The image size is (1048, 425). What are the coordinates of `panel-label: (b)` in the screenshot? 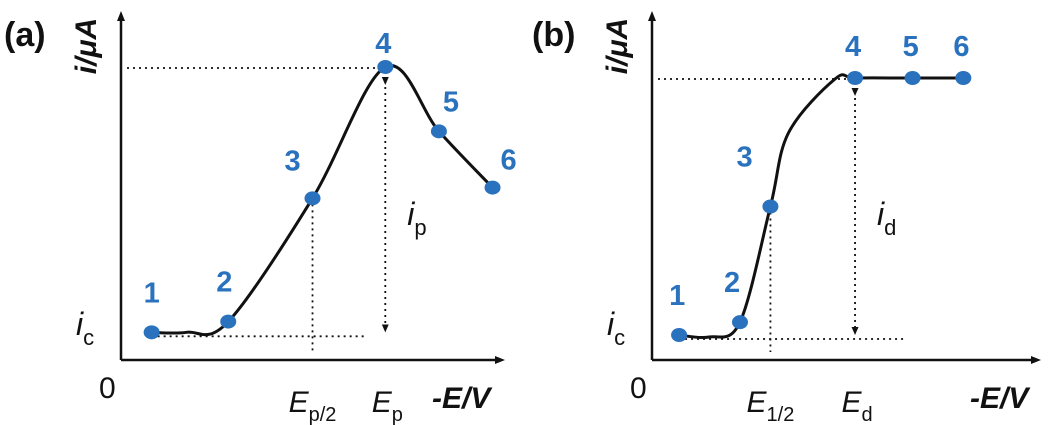 It's located at (553, 35).